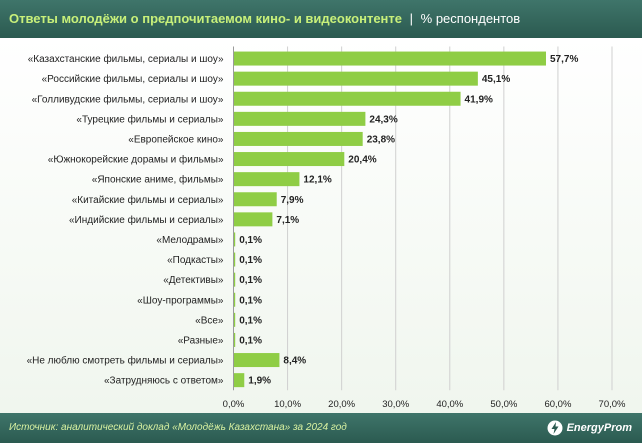  Describe the element at coordinates (136, 160) in the screenshot. I see `category-label: «Южнокорейские дорамы и фильмы»` at that location.